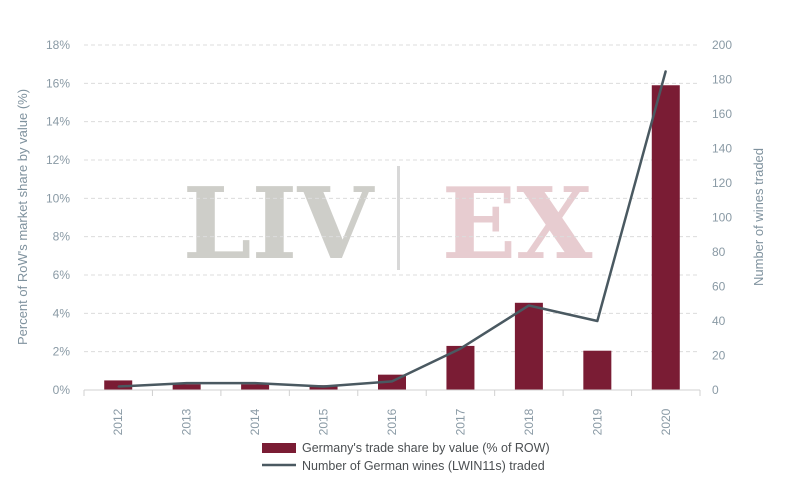  I want to click on watermark-divider, so click(398, 218).